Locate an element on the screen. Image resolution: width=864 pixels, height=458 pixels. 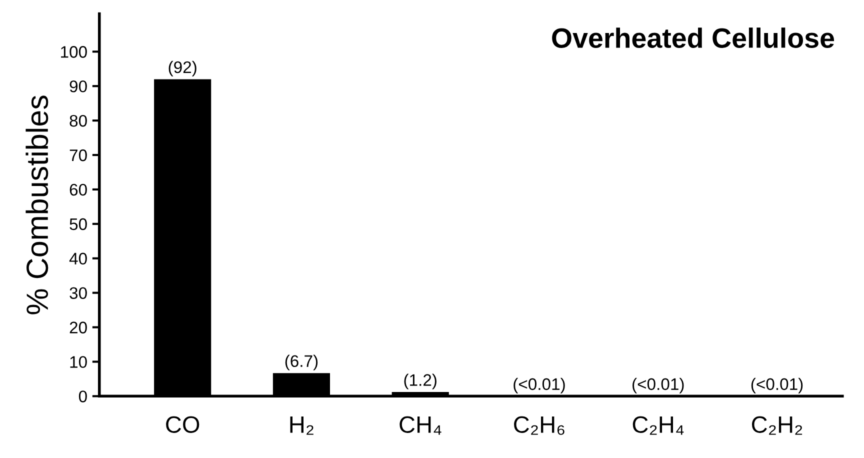
y-tick-label: 80 is located at coordinates (78, 120).